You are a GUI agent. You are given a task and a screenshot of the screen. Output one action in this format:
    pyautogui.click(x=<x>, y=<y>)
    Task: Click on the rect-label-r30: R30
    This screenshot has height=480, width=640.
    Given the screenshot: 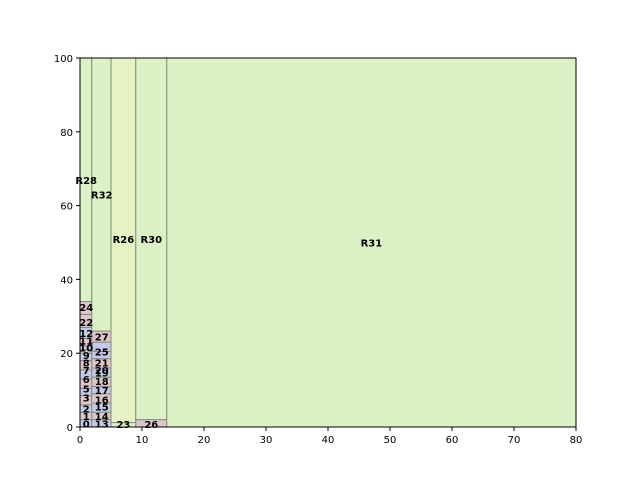 What is the action you would take?
    pyautogui.click(x=151, y=240)
    